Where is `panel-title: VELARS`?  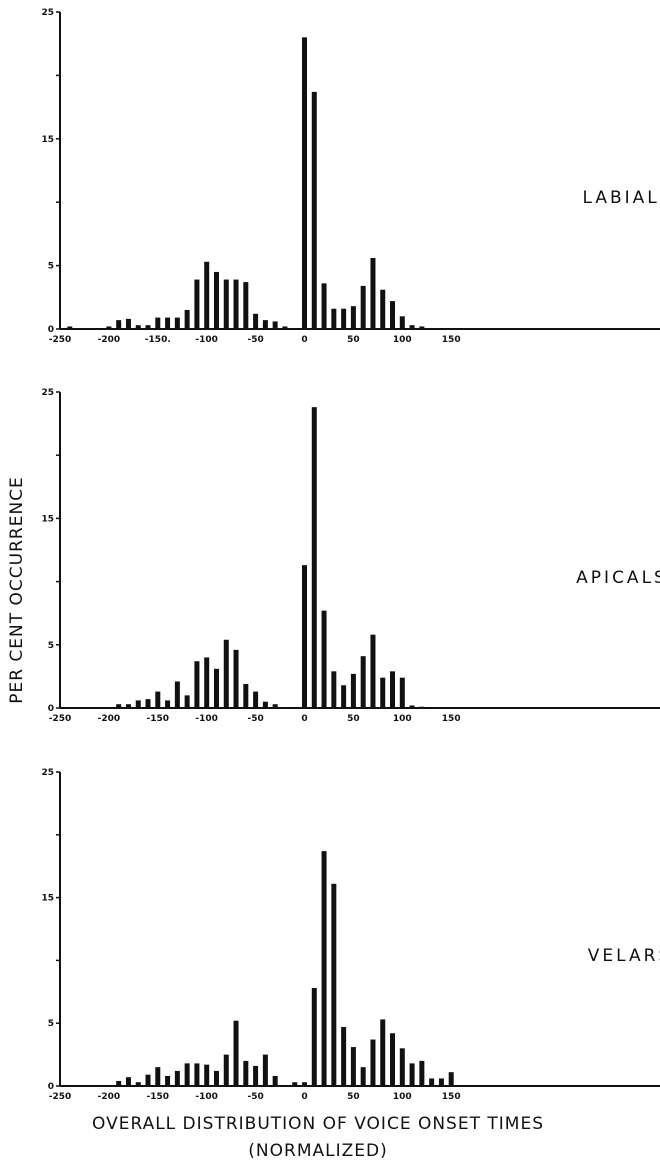 panel-title: VELARS is located at coordinates (624, 956).